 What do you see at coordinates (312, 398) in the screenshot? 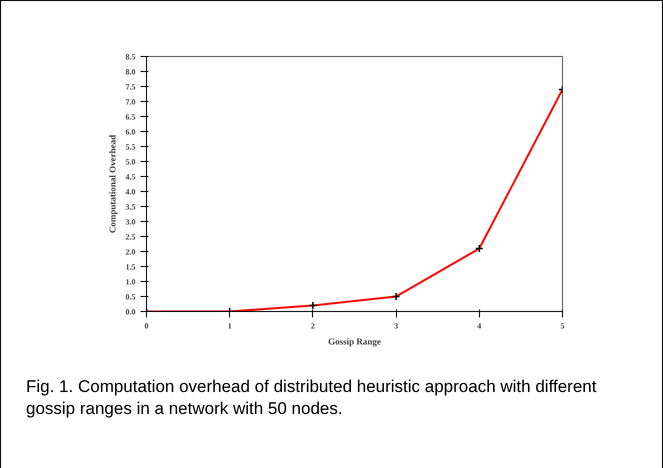
I see `caption: Fig. 1. Computation overhead of distributed heuristic approach with different gossip ranges in a network with 50 nodes.` at bounding box center [312, 398].